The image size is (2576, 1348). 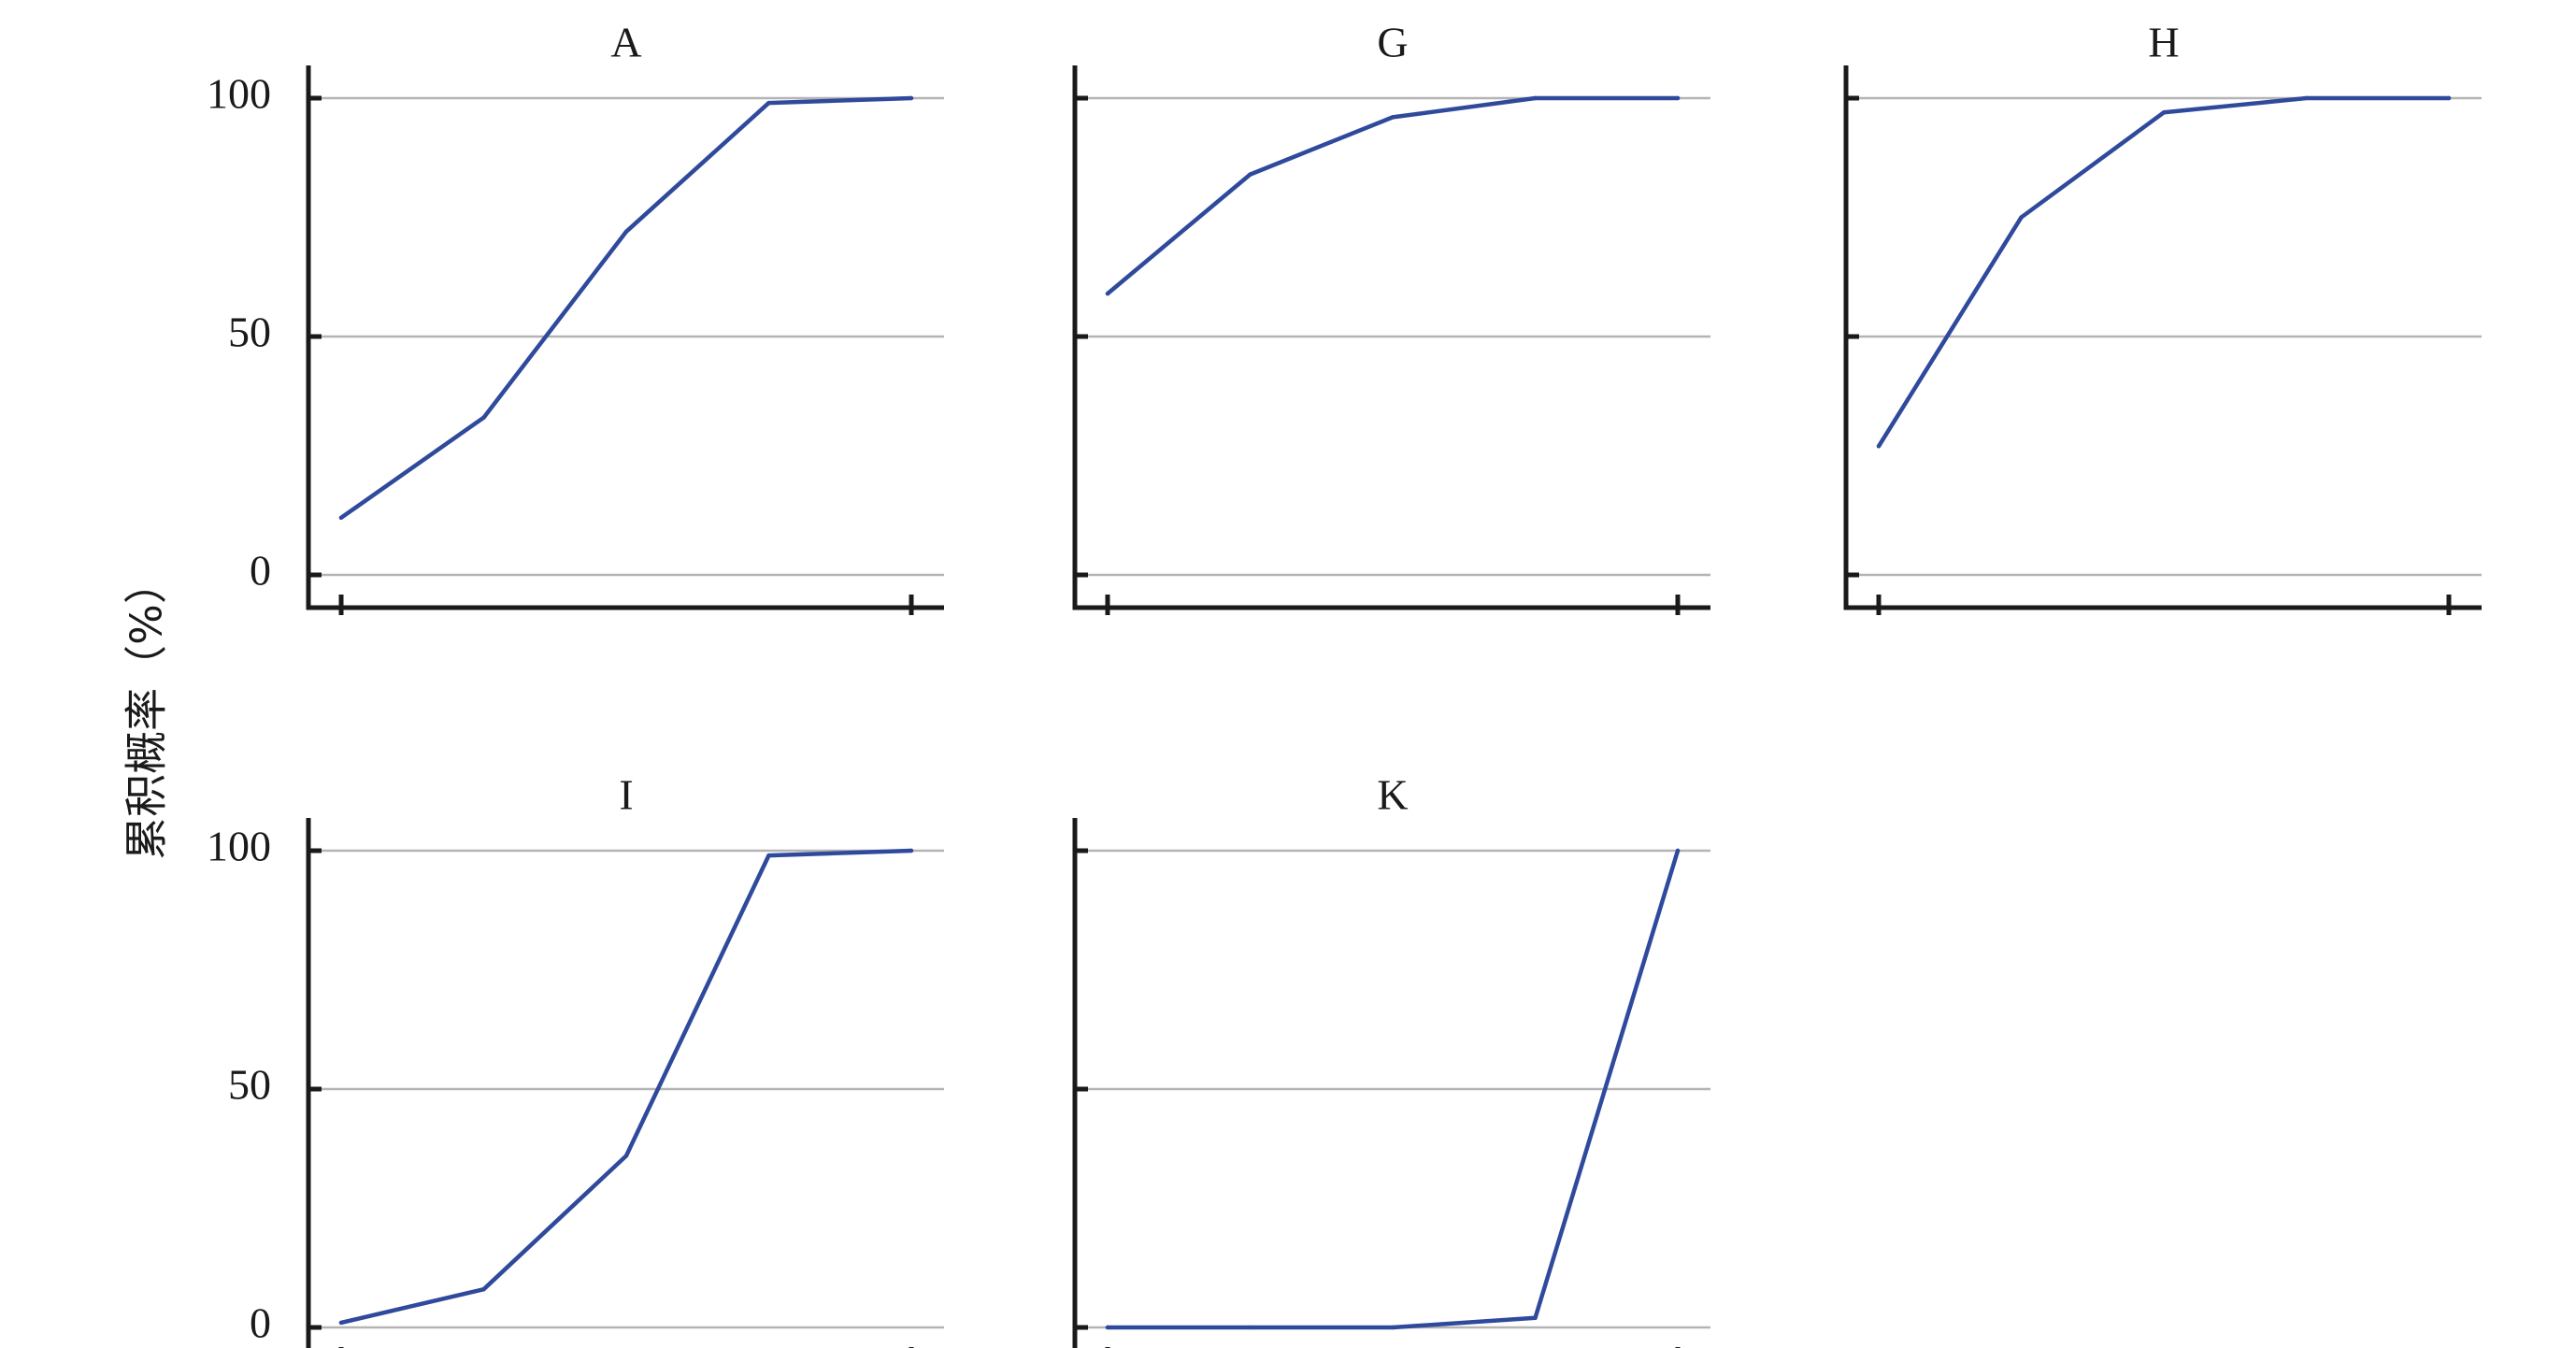 I want to click on panel-title: K, so click(x=1392, y=795).